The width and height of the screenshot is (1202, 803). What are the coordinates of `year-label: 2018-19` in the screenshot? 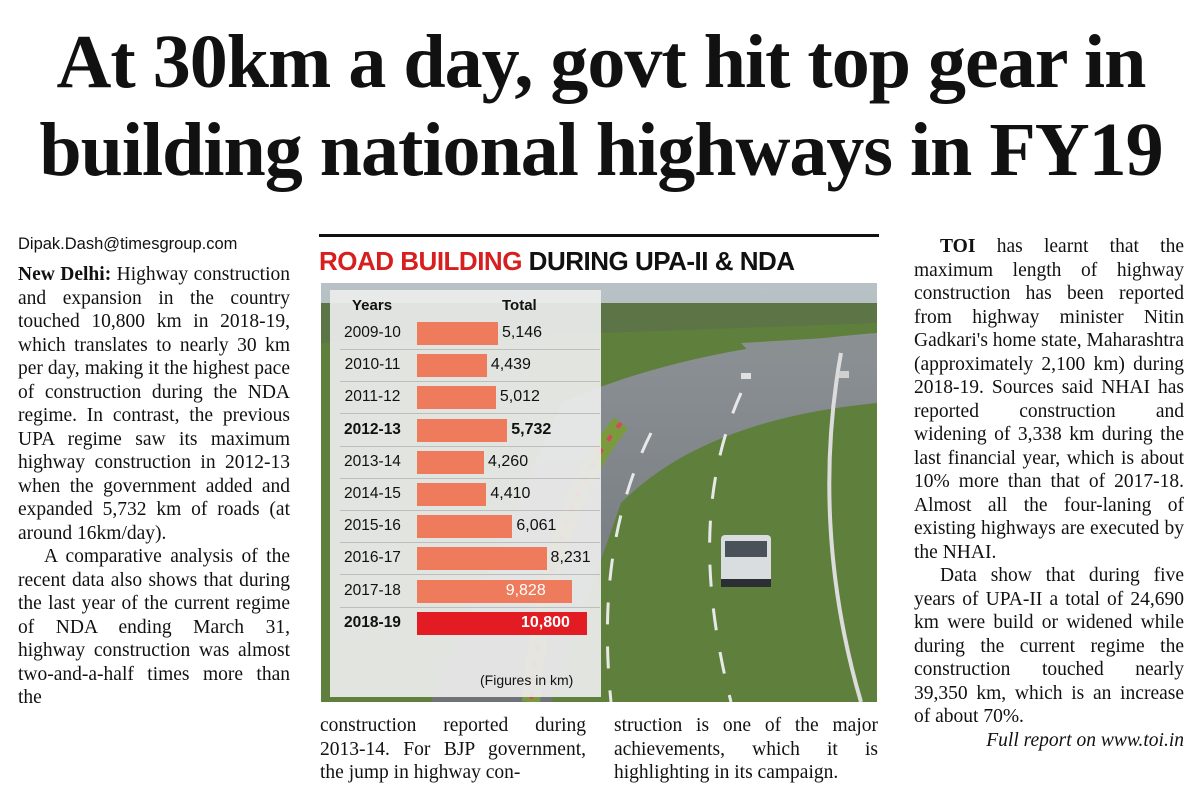 It's located at (372, 622).